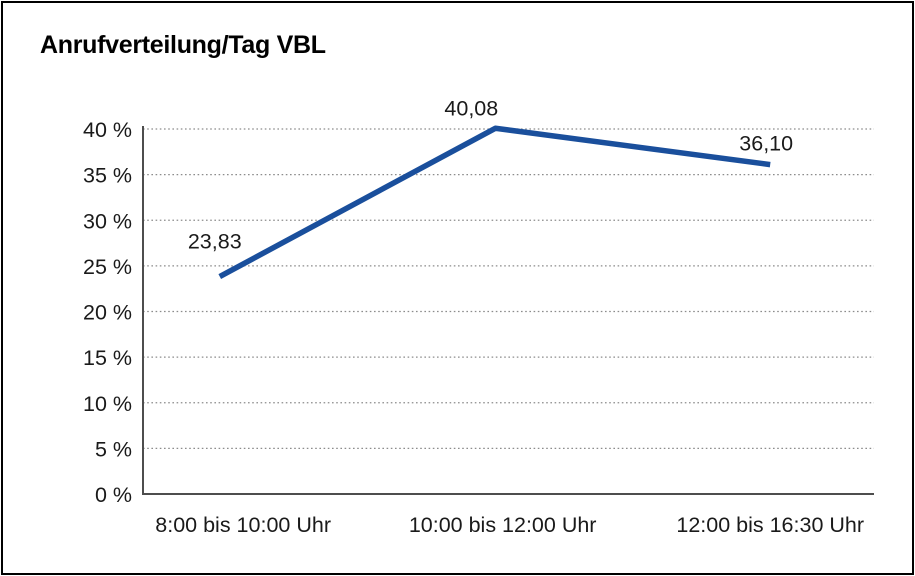 The image size is (915, 576). What do you see at coordinates (107, 267) in the screenshot?
I see `y-tick-label: 25 %` at bounding box center [107, 267].